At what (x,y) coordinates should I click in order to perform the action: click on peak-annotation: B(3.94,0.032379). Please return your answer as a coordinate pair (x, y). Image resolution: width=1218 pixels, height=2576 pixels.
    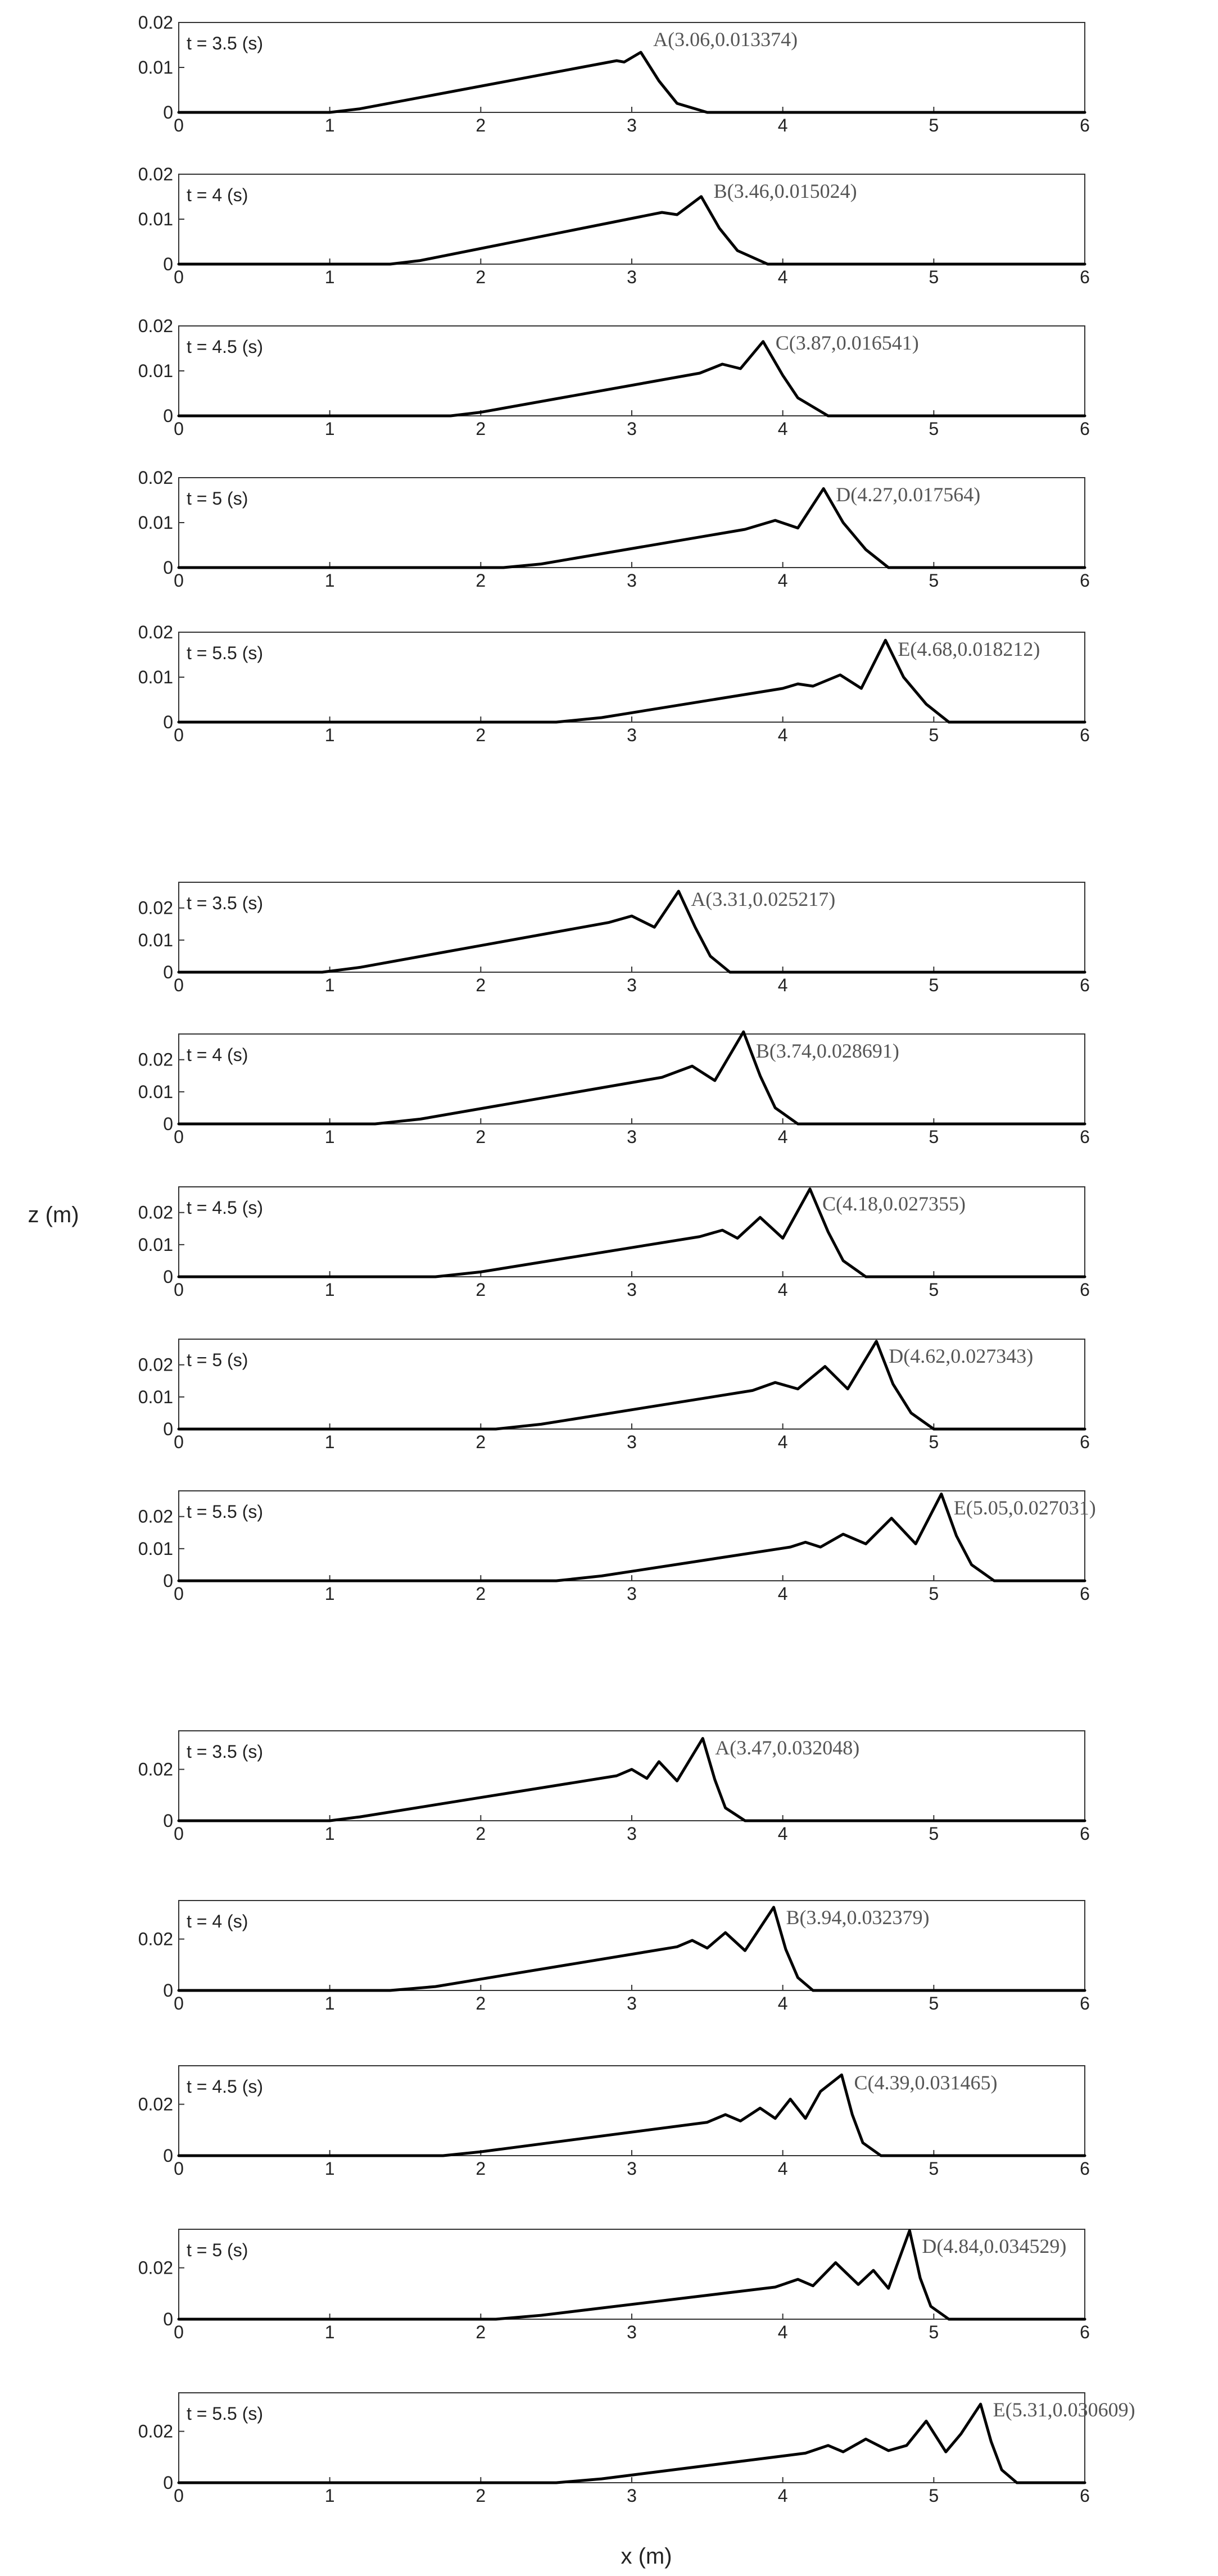
    Looking at the image, I should click on (858, 1917).